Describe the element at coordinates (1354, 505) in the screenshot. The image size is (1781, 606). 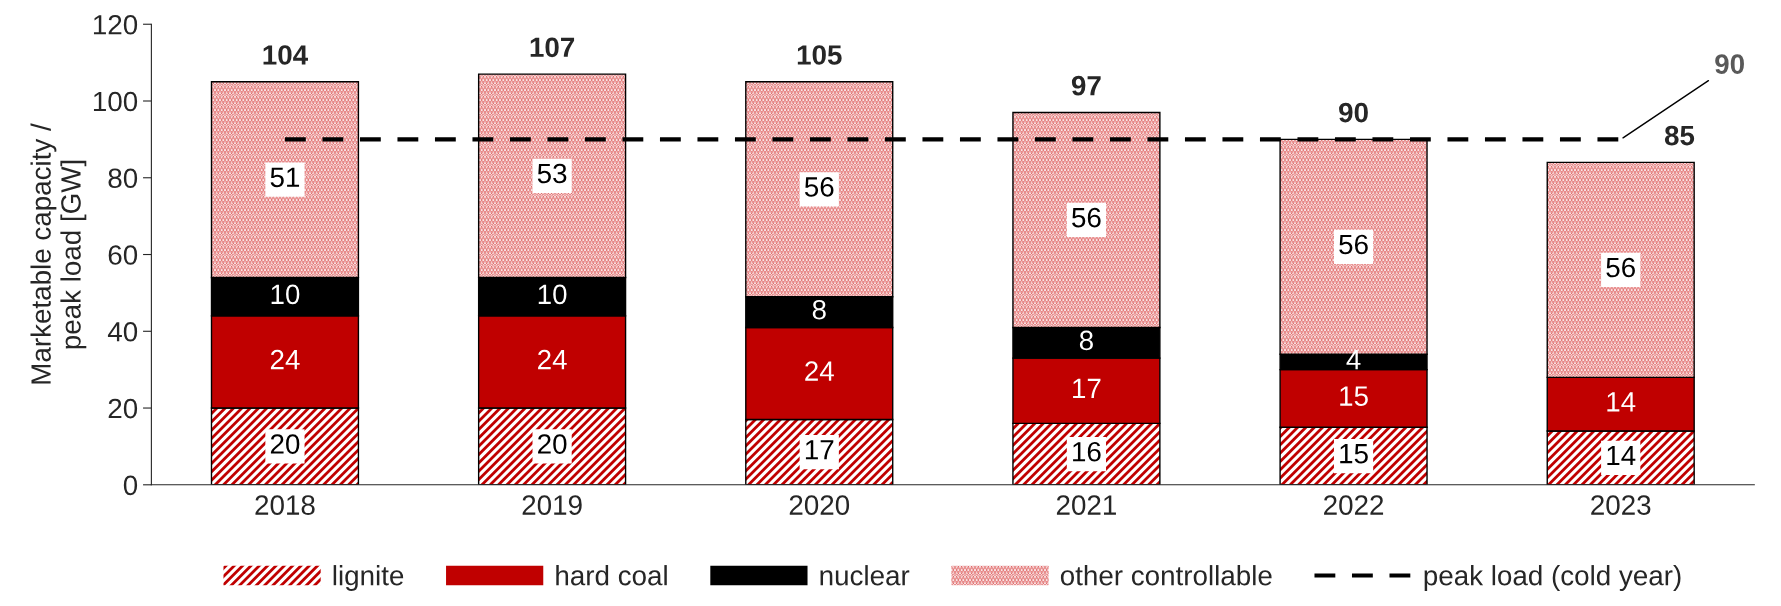
I see `x-tick-label: 2022` at that location.